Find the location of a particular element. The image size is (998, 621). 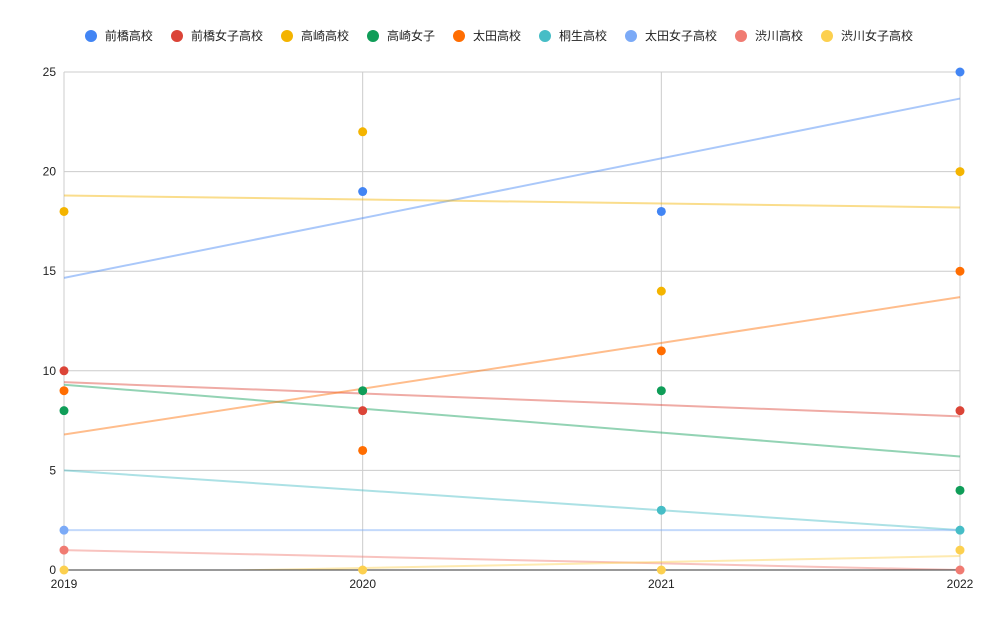

legend-item: 太田女子高校 is located at coordinates (671, 35).